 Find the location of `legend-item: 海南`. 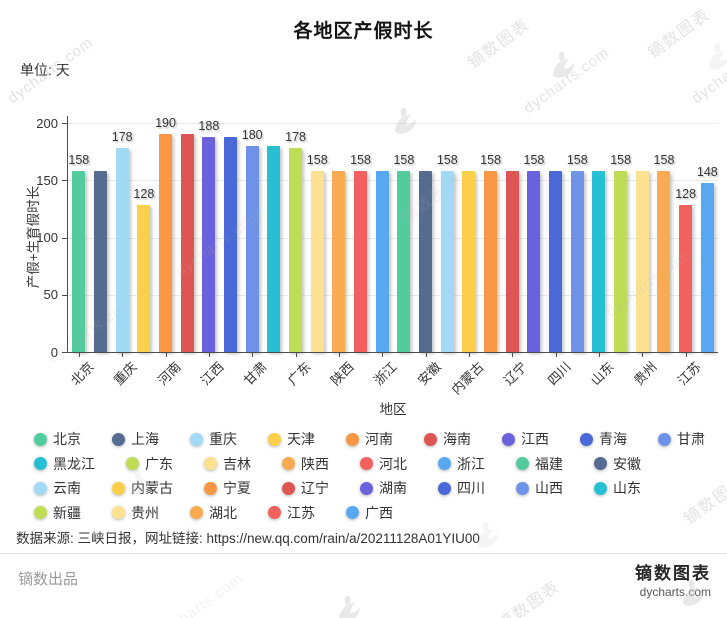

legend-item: 海南 is located at coordinates (447, 439).